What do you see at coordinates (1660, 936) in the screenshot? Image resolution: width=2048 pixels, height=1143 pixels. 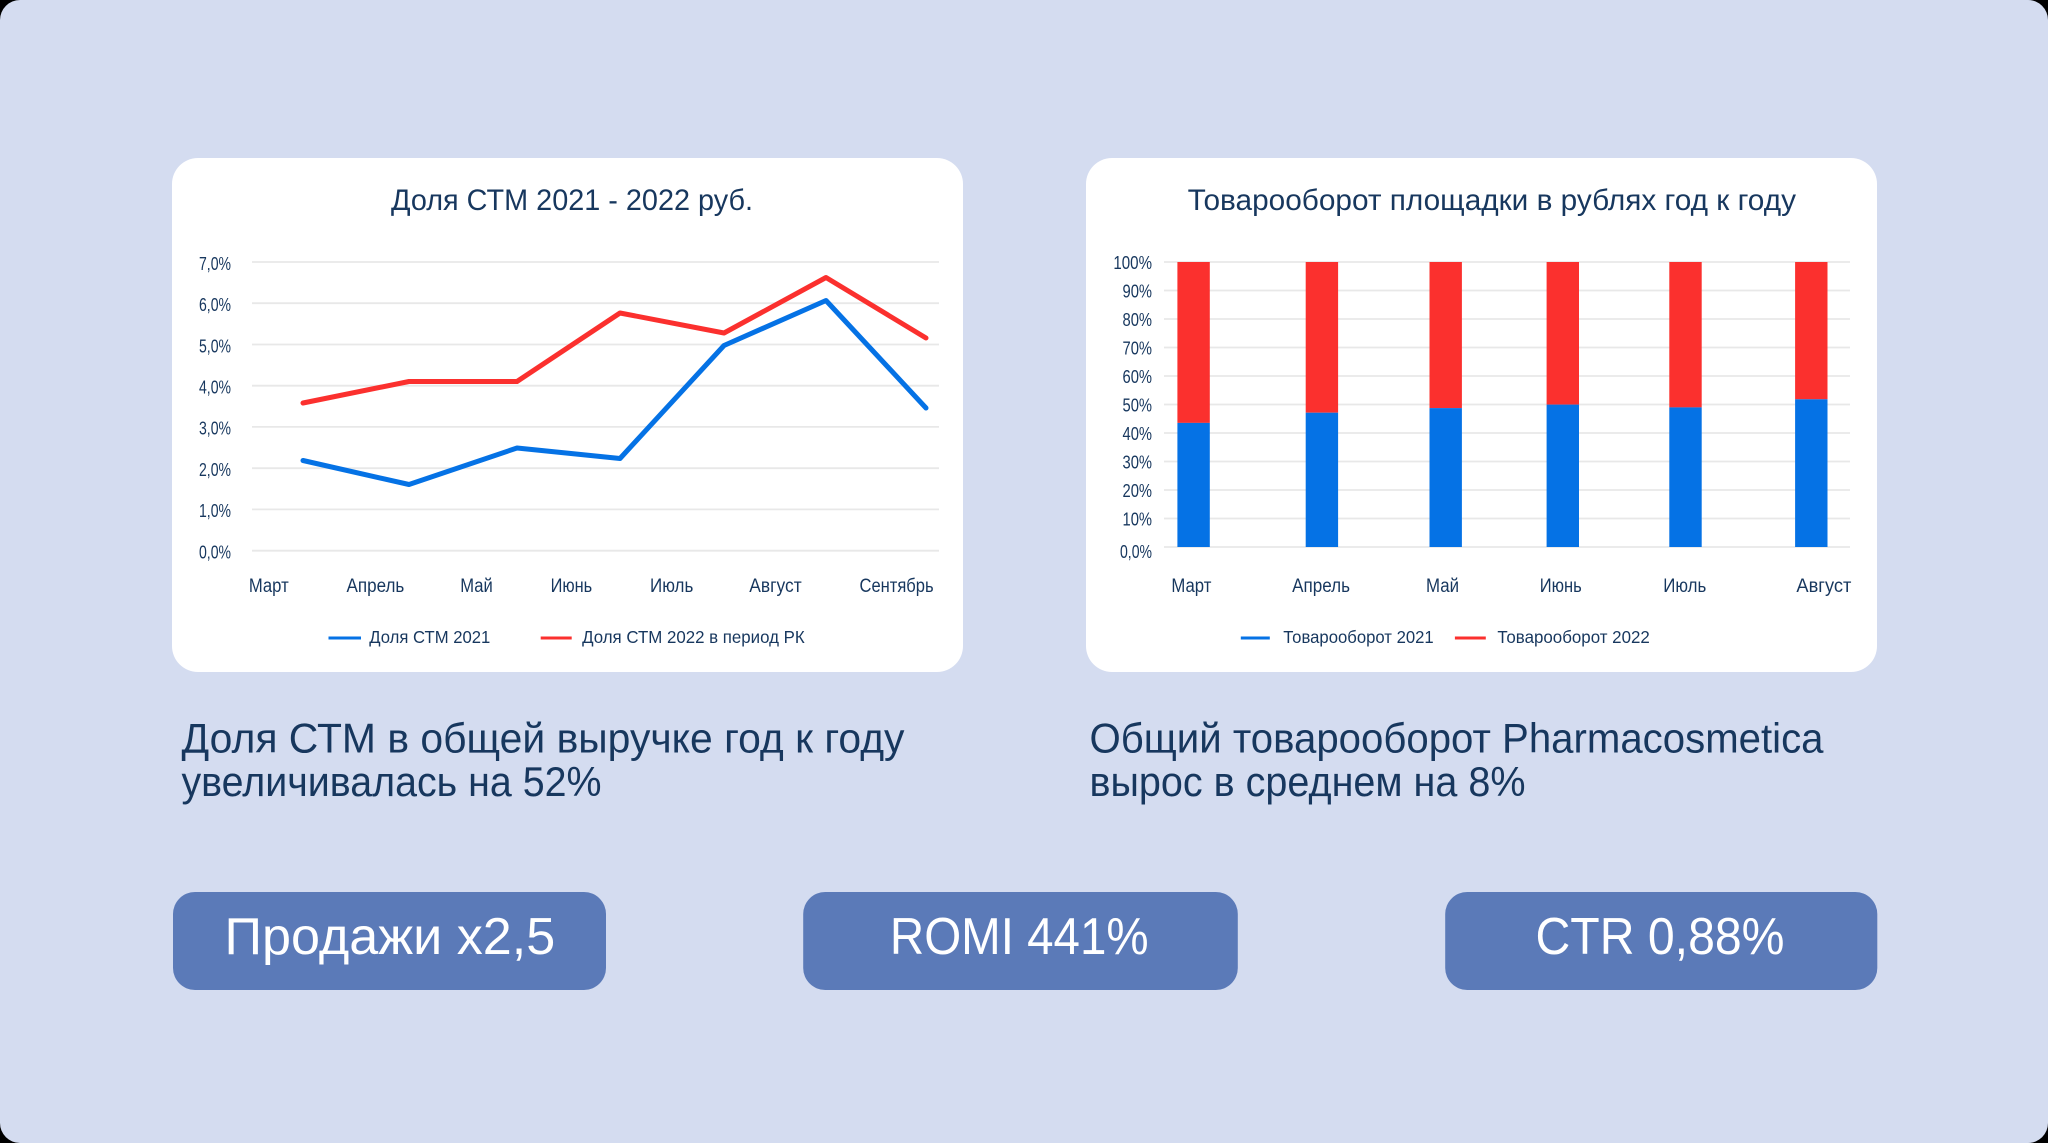 I see `svg-text: CTR 0,88%` at bounding box center [1660, 936].